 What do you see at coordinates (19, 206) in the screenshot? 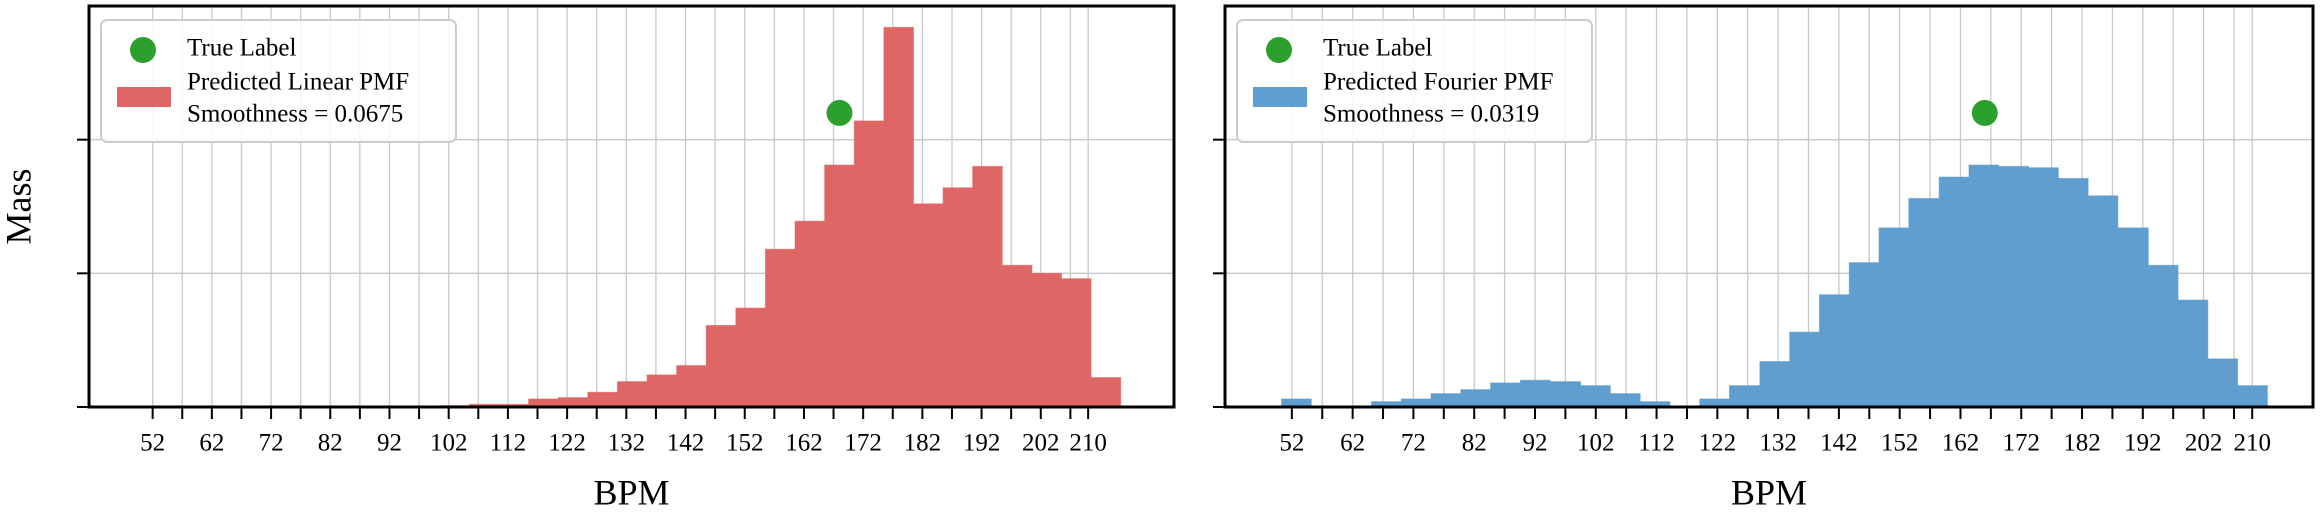
I see `y-axis-label: Mass` at bounding box center [19, 206].